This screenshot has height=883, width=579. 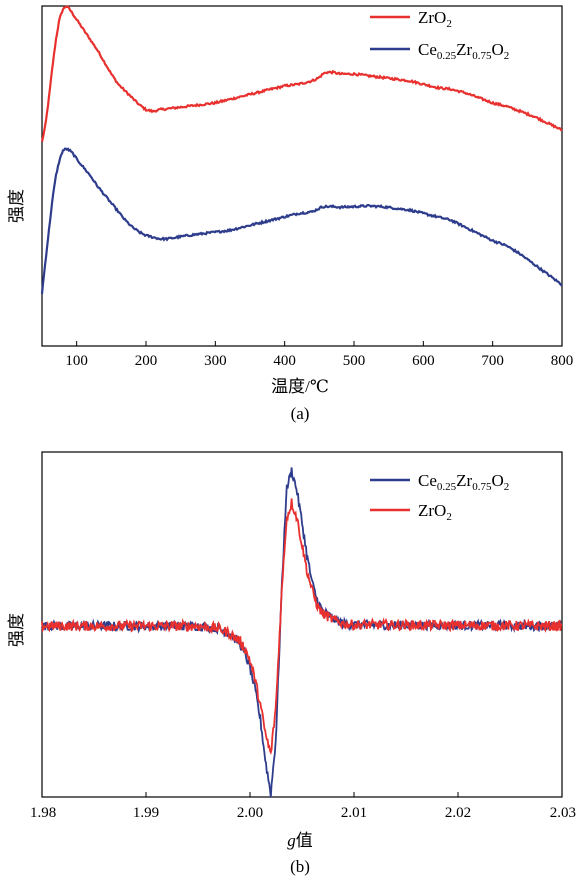 I want to click on legend-label-b-1: ZrO2, so click(x=435, y=512).